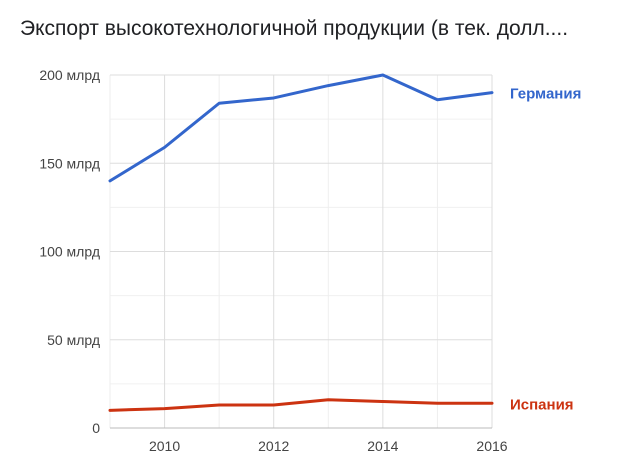  Describe the element at coordinates (382, 446) in the screenshot. I see `x-tick-label: 2014` at that location.